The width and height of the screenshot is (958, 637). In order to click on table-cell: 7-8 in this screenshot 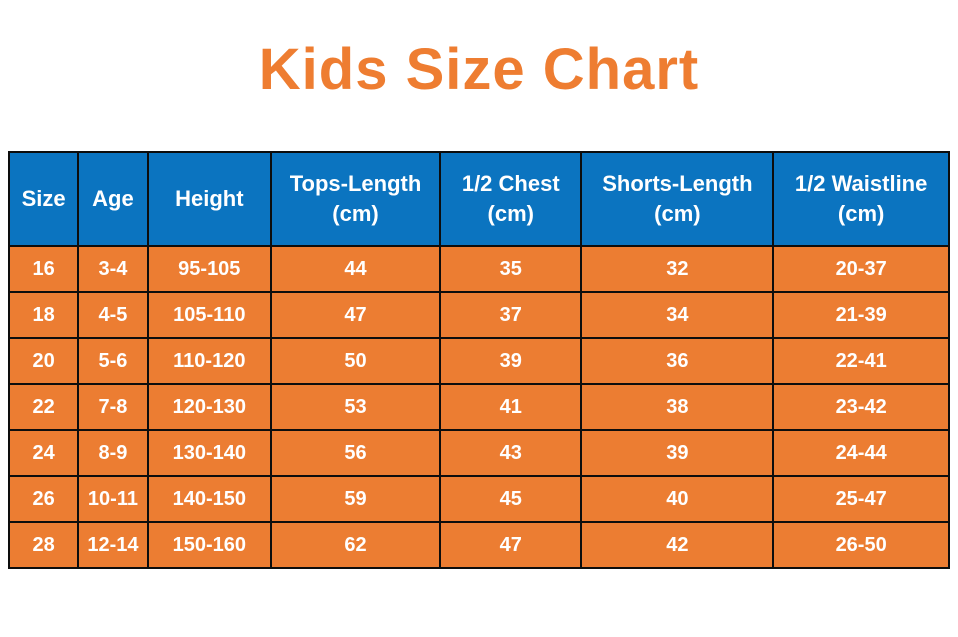, I will do `click(113, 407)`.